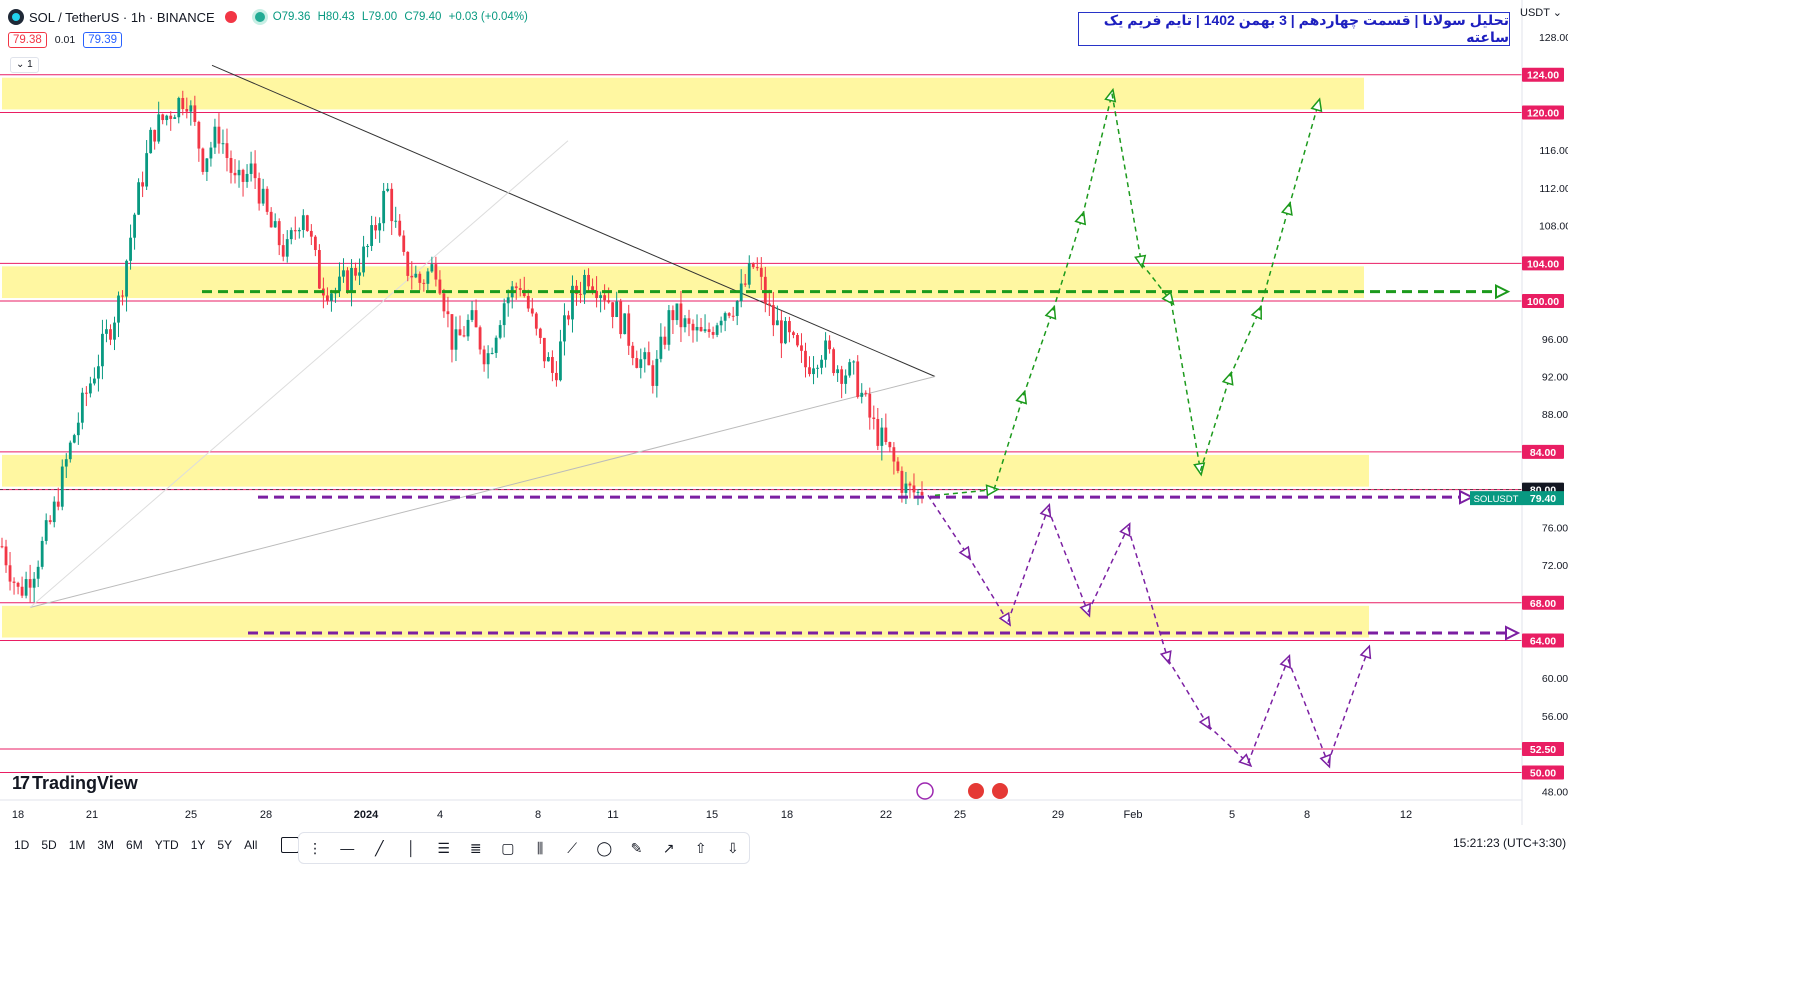 This screenshot has width=1818, height=1000. I want to click on symbol-label: SOL / TetherUS · 1h · BINANCE, so click(122, 17).